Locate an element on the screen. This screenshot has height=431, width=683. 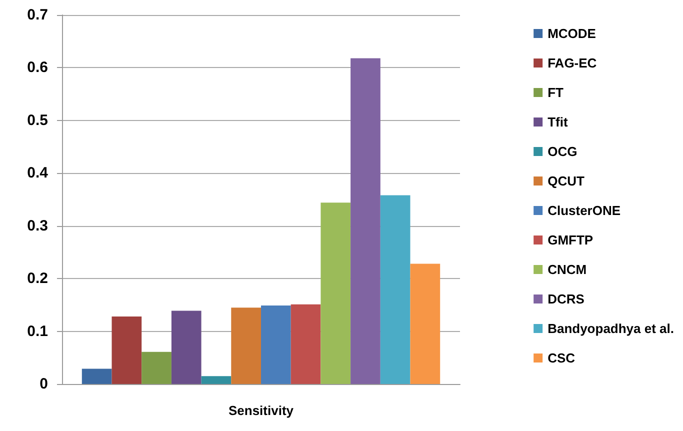
legend-label: Tfit is located at coordinates (558, 122).